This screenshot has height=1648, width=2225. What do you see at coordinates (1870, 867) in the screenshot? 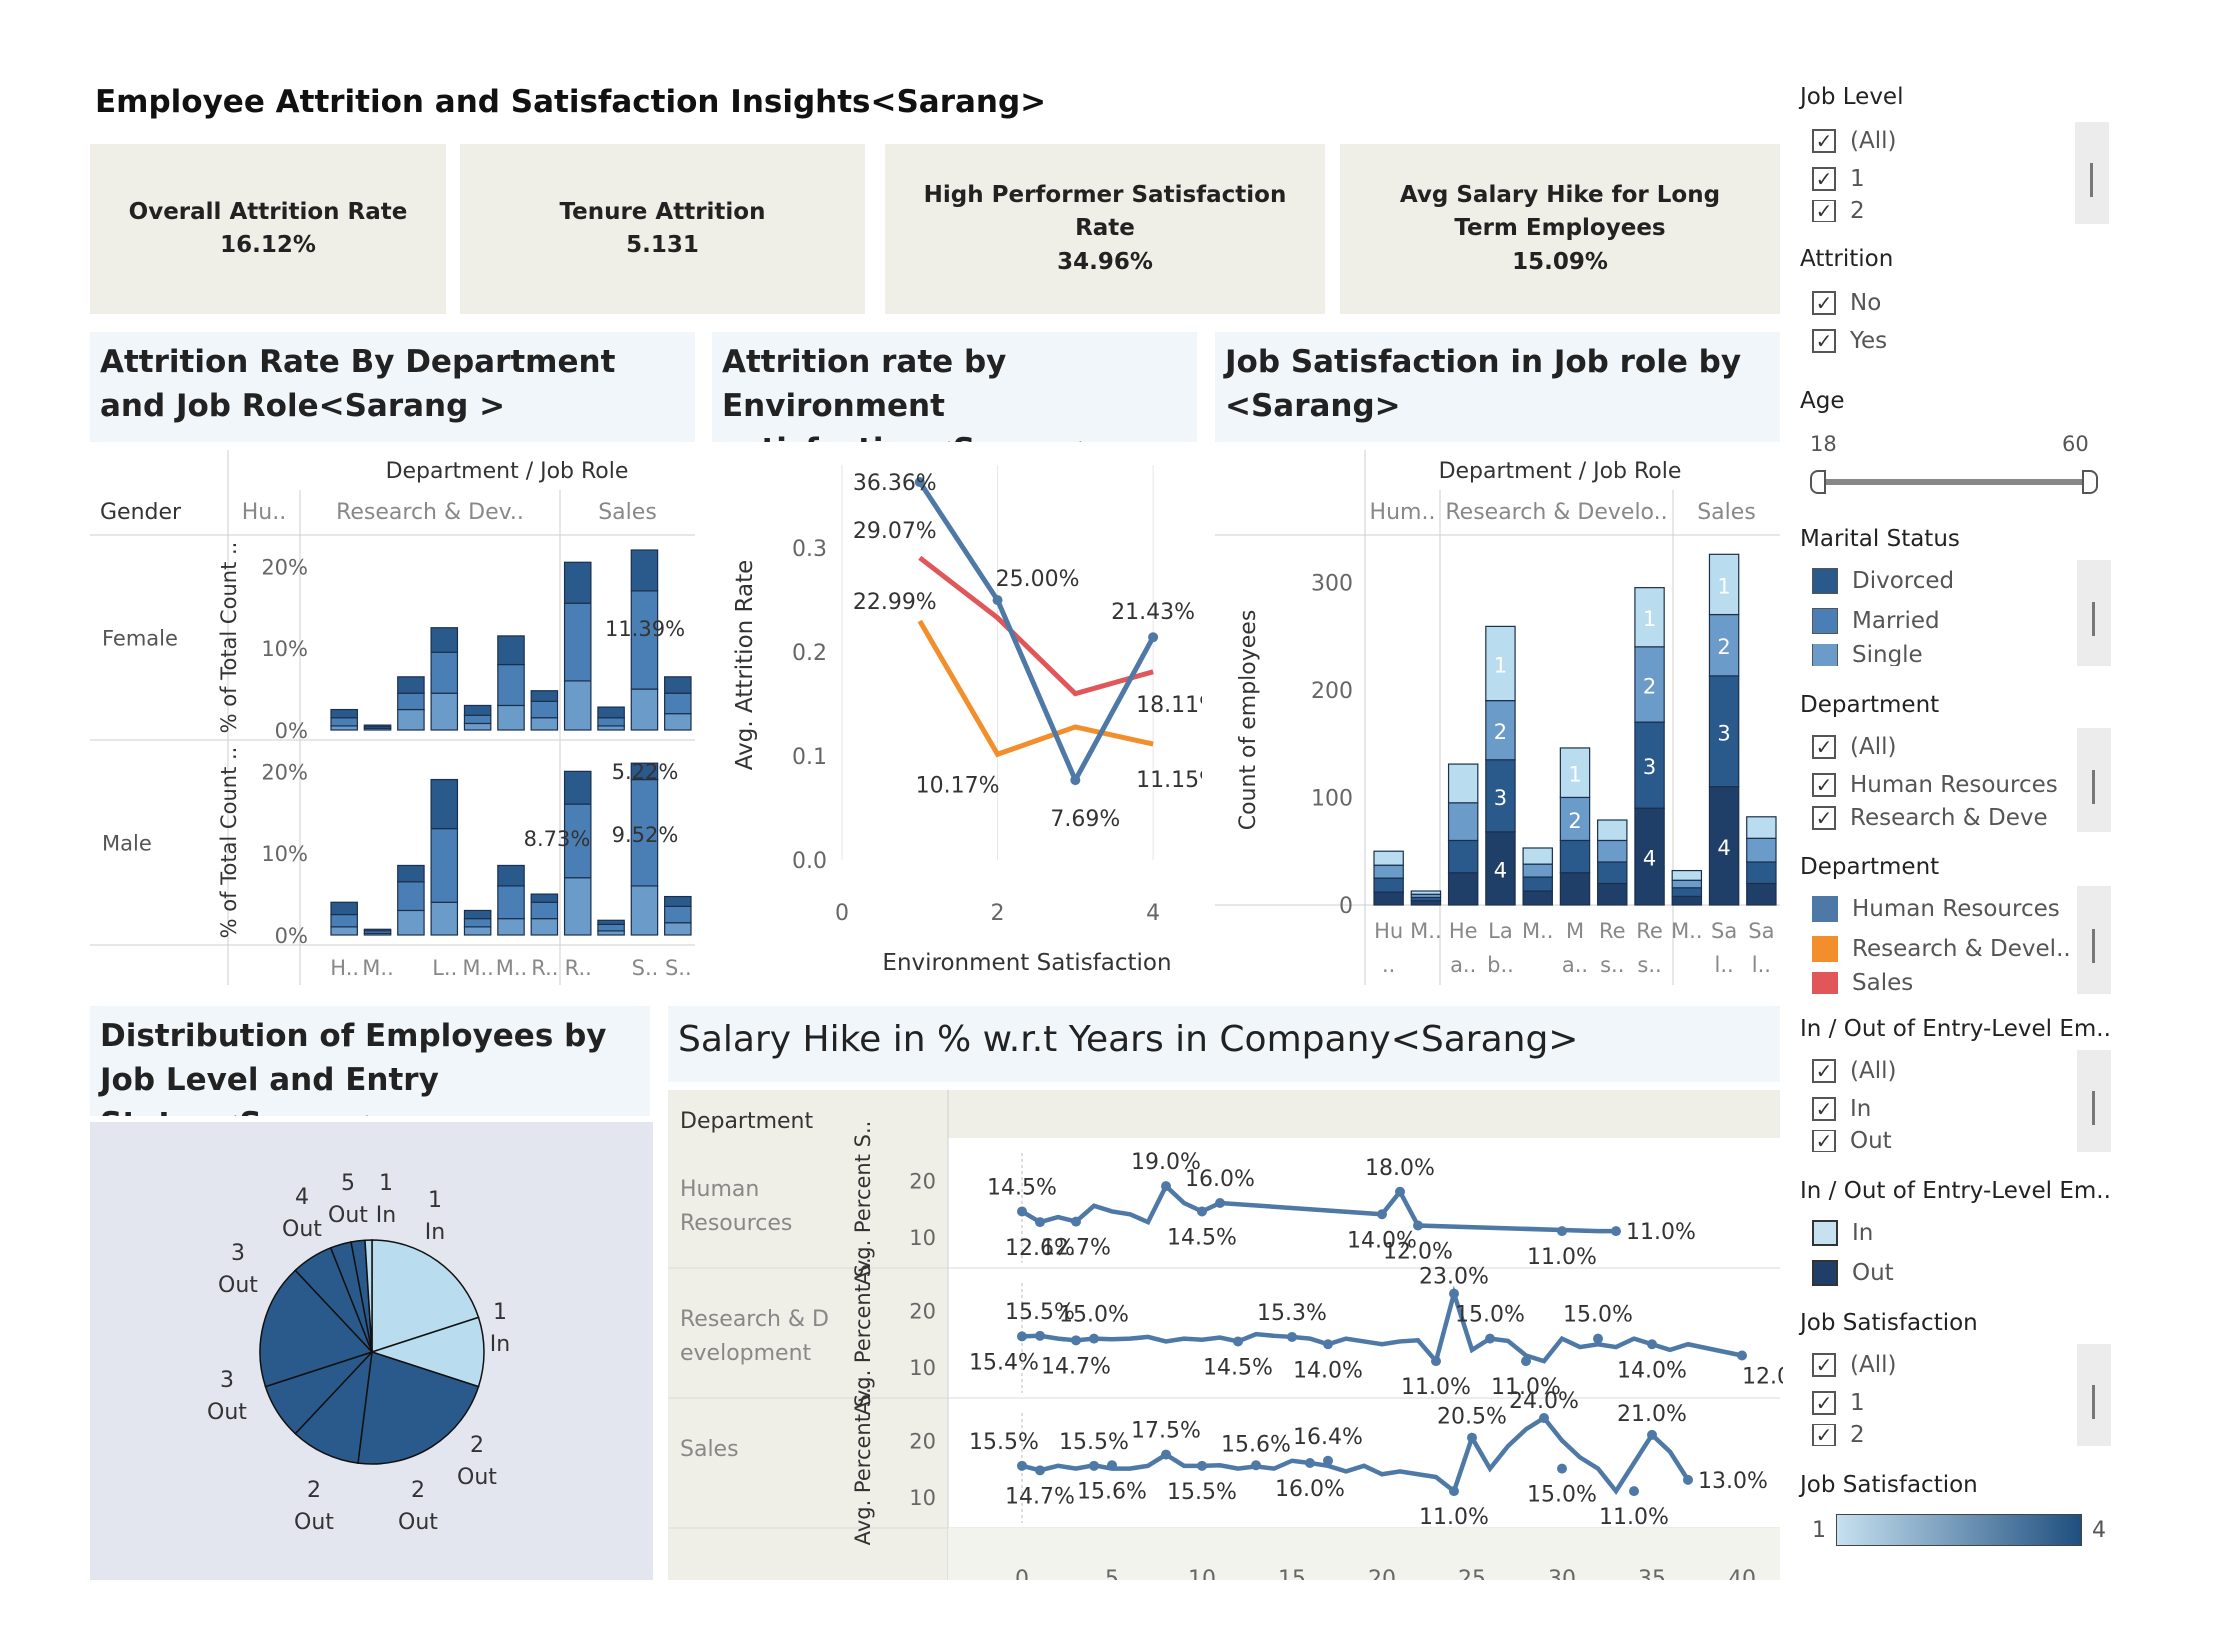
I see `legend-title-department: Department` at bounding box center [1870, 867].